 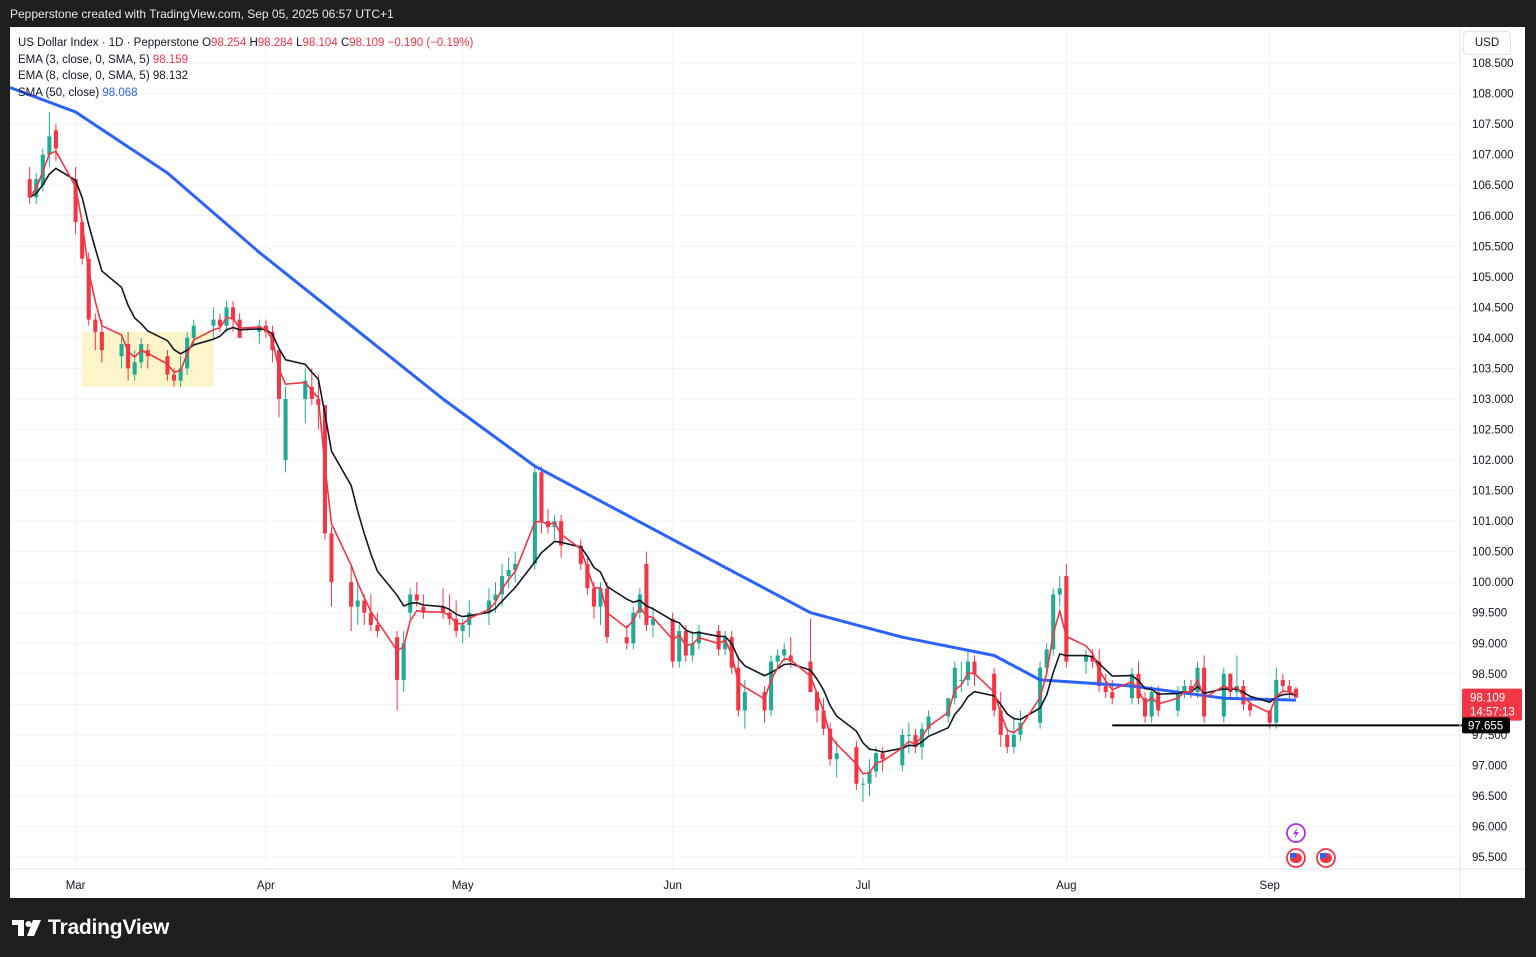 I want to click on support-price-tag, so click(x=1486, y=725).